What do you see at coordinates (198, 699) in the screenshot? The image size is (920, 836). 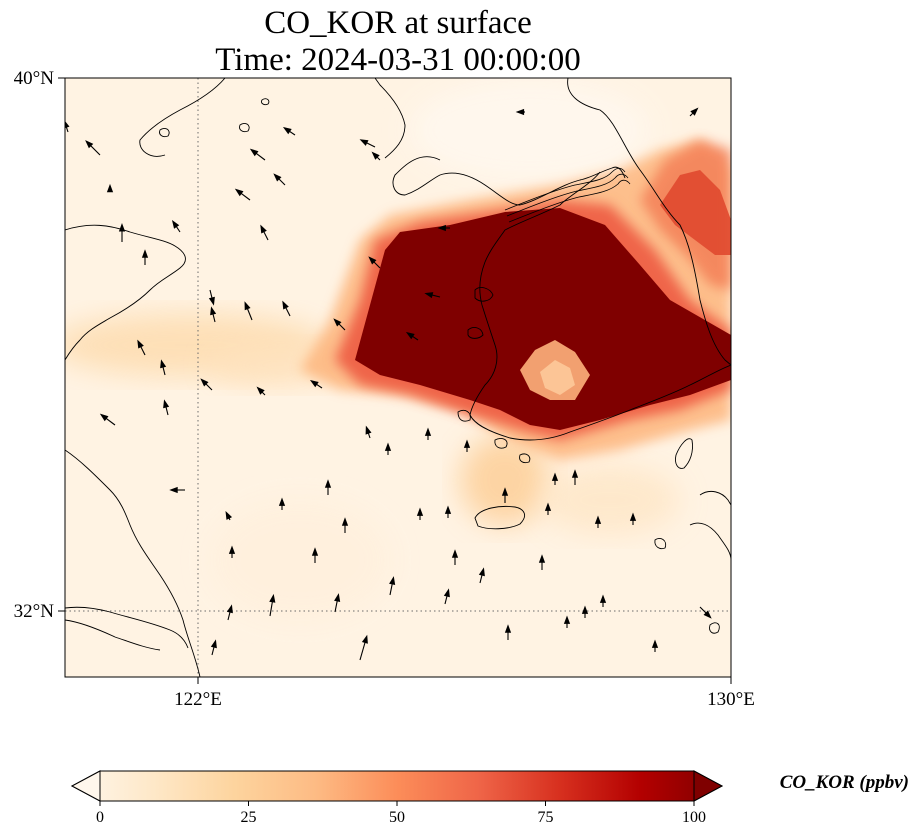 I see `lon-tick-label: 122°E` at bounding box center [198, 699].